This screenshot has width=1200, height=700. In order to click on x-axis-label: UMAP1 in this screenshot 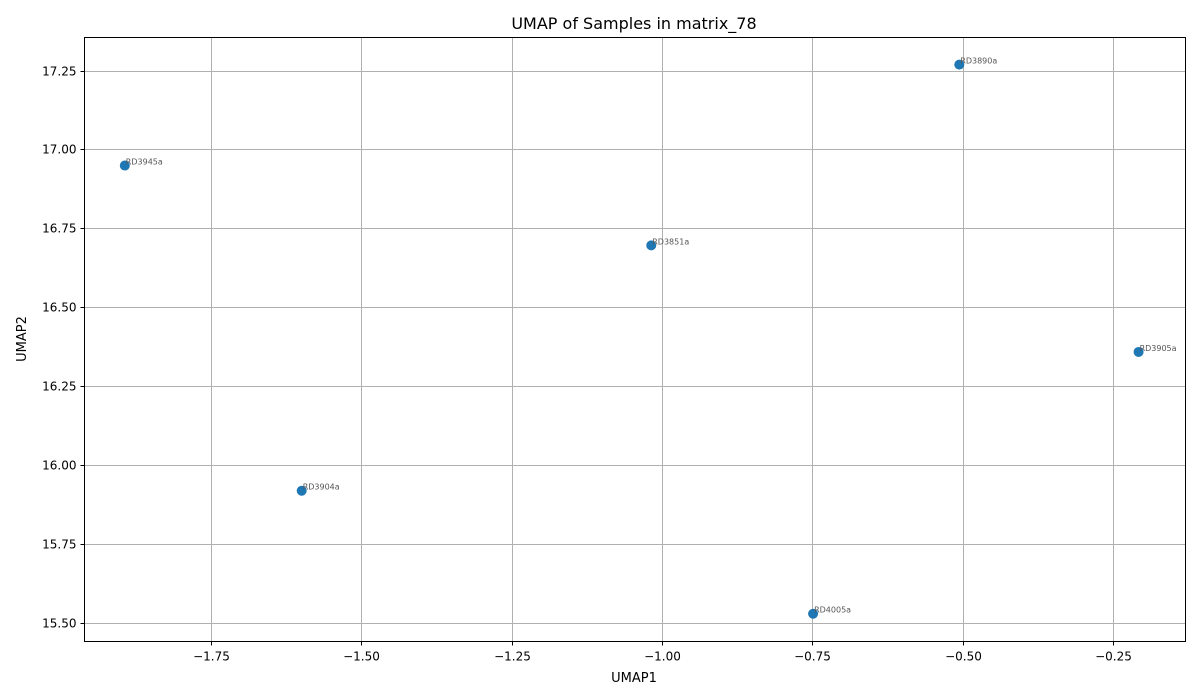, I will do `click(634, 678)`.